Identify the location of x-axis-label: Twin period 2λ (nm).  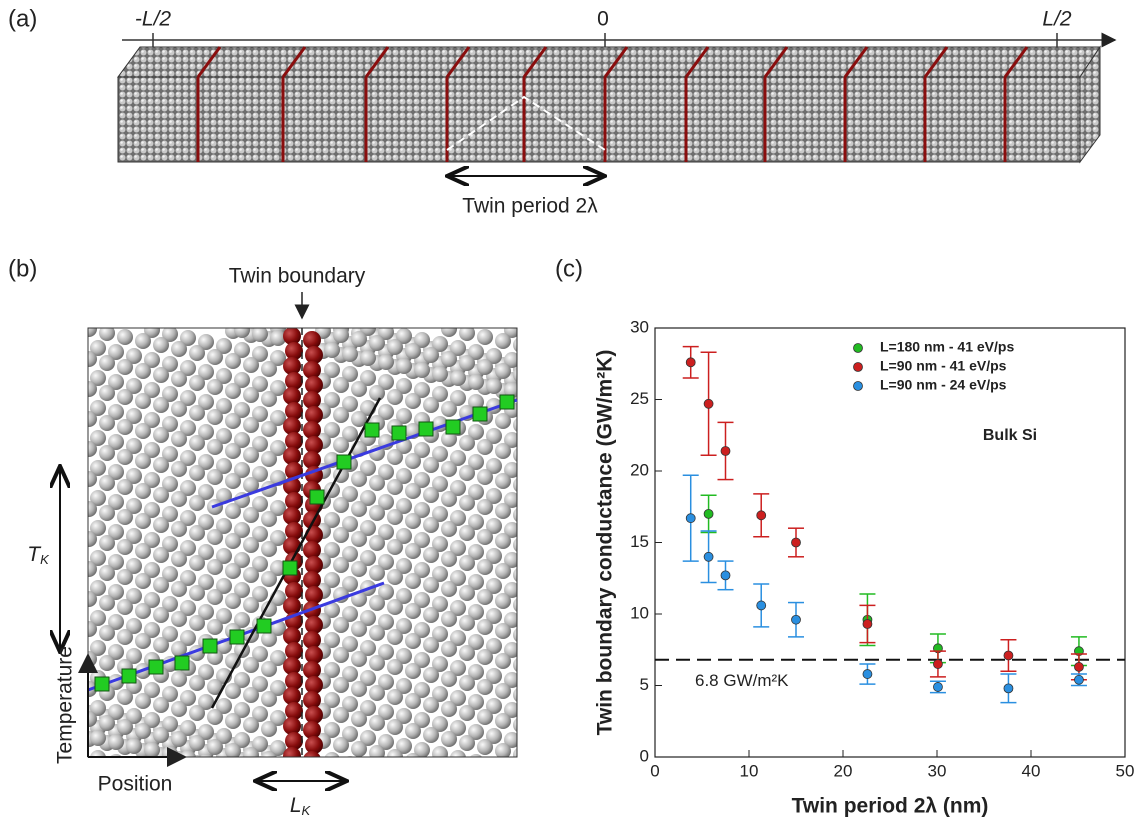
(890, 806).